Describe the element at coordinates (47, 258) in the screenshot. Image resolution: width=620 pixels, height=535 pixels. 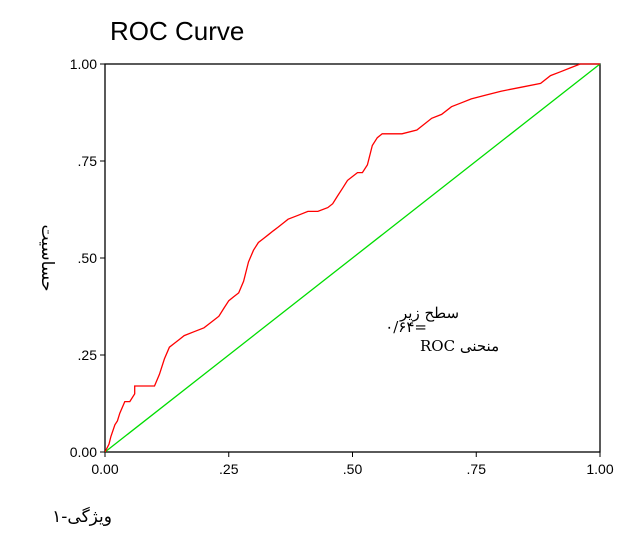
I see `y-axis-label: حساسیت` at that location.